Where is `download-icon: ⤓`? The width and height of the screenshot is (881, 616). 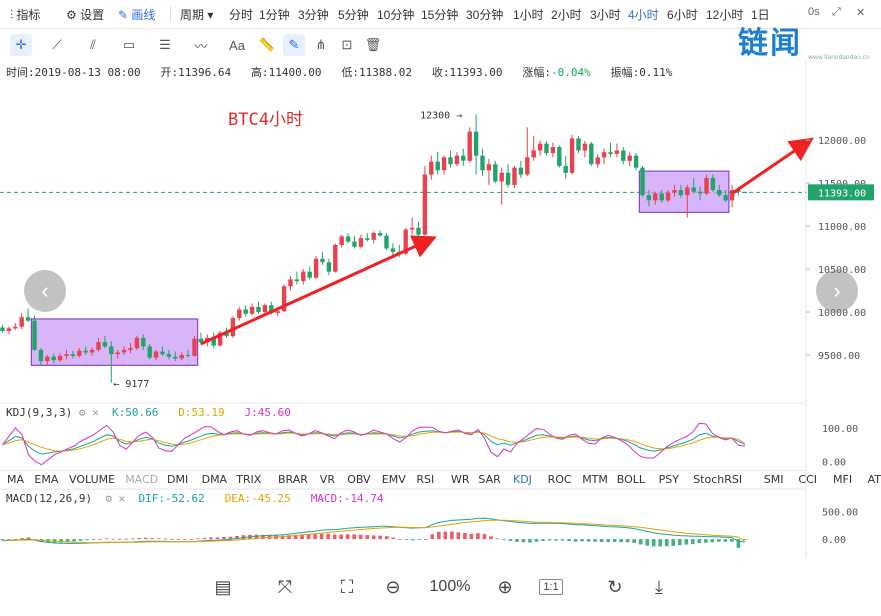 download-icon: ⤓ is located at coordinates (659, 586).